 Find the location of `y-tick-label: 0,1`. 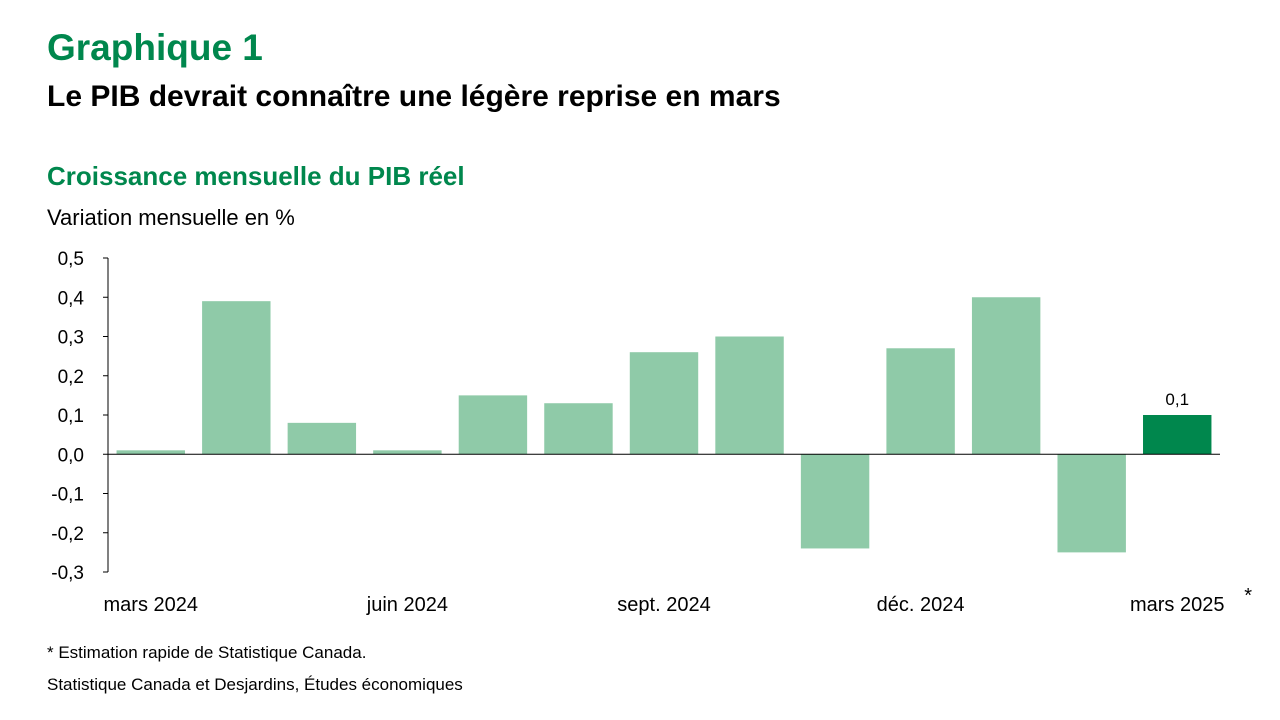

y-tick-label: 0,1 is located at coordinates (71, 416).